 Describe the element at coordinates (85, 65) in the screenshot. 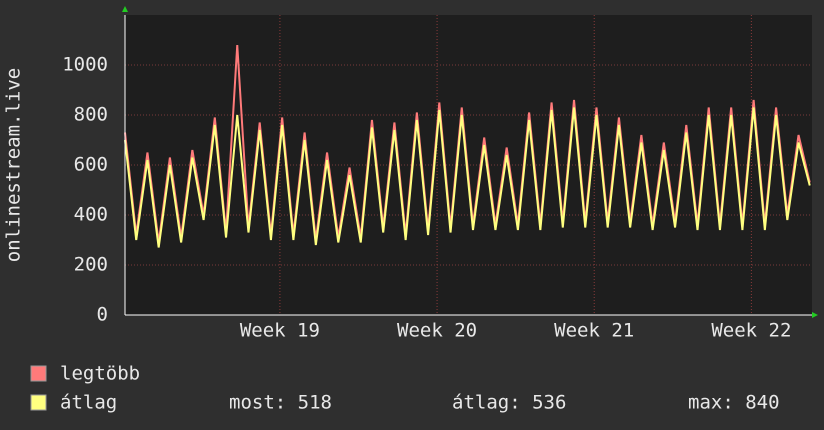

I see `y-tick-label: 1000` at that location.